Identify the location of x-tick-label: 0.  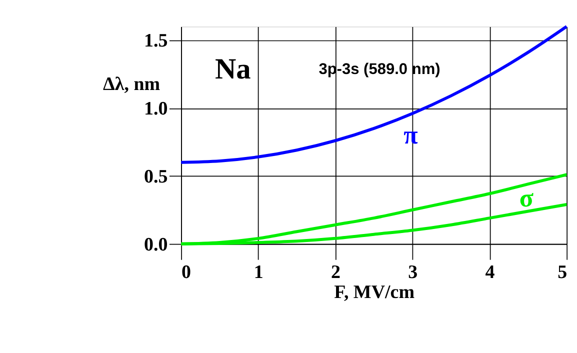
(187, 272).